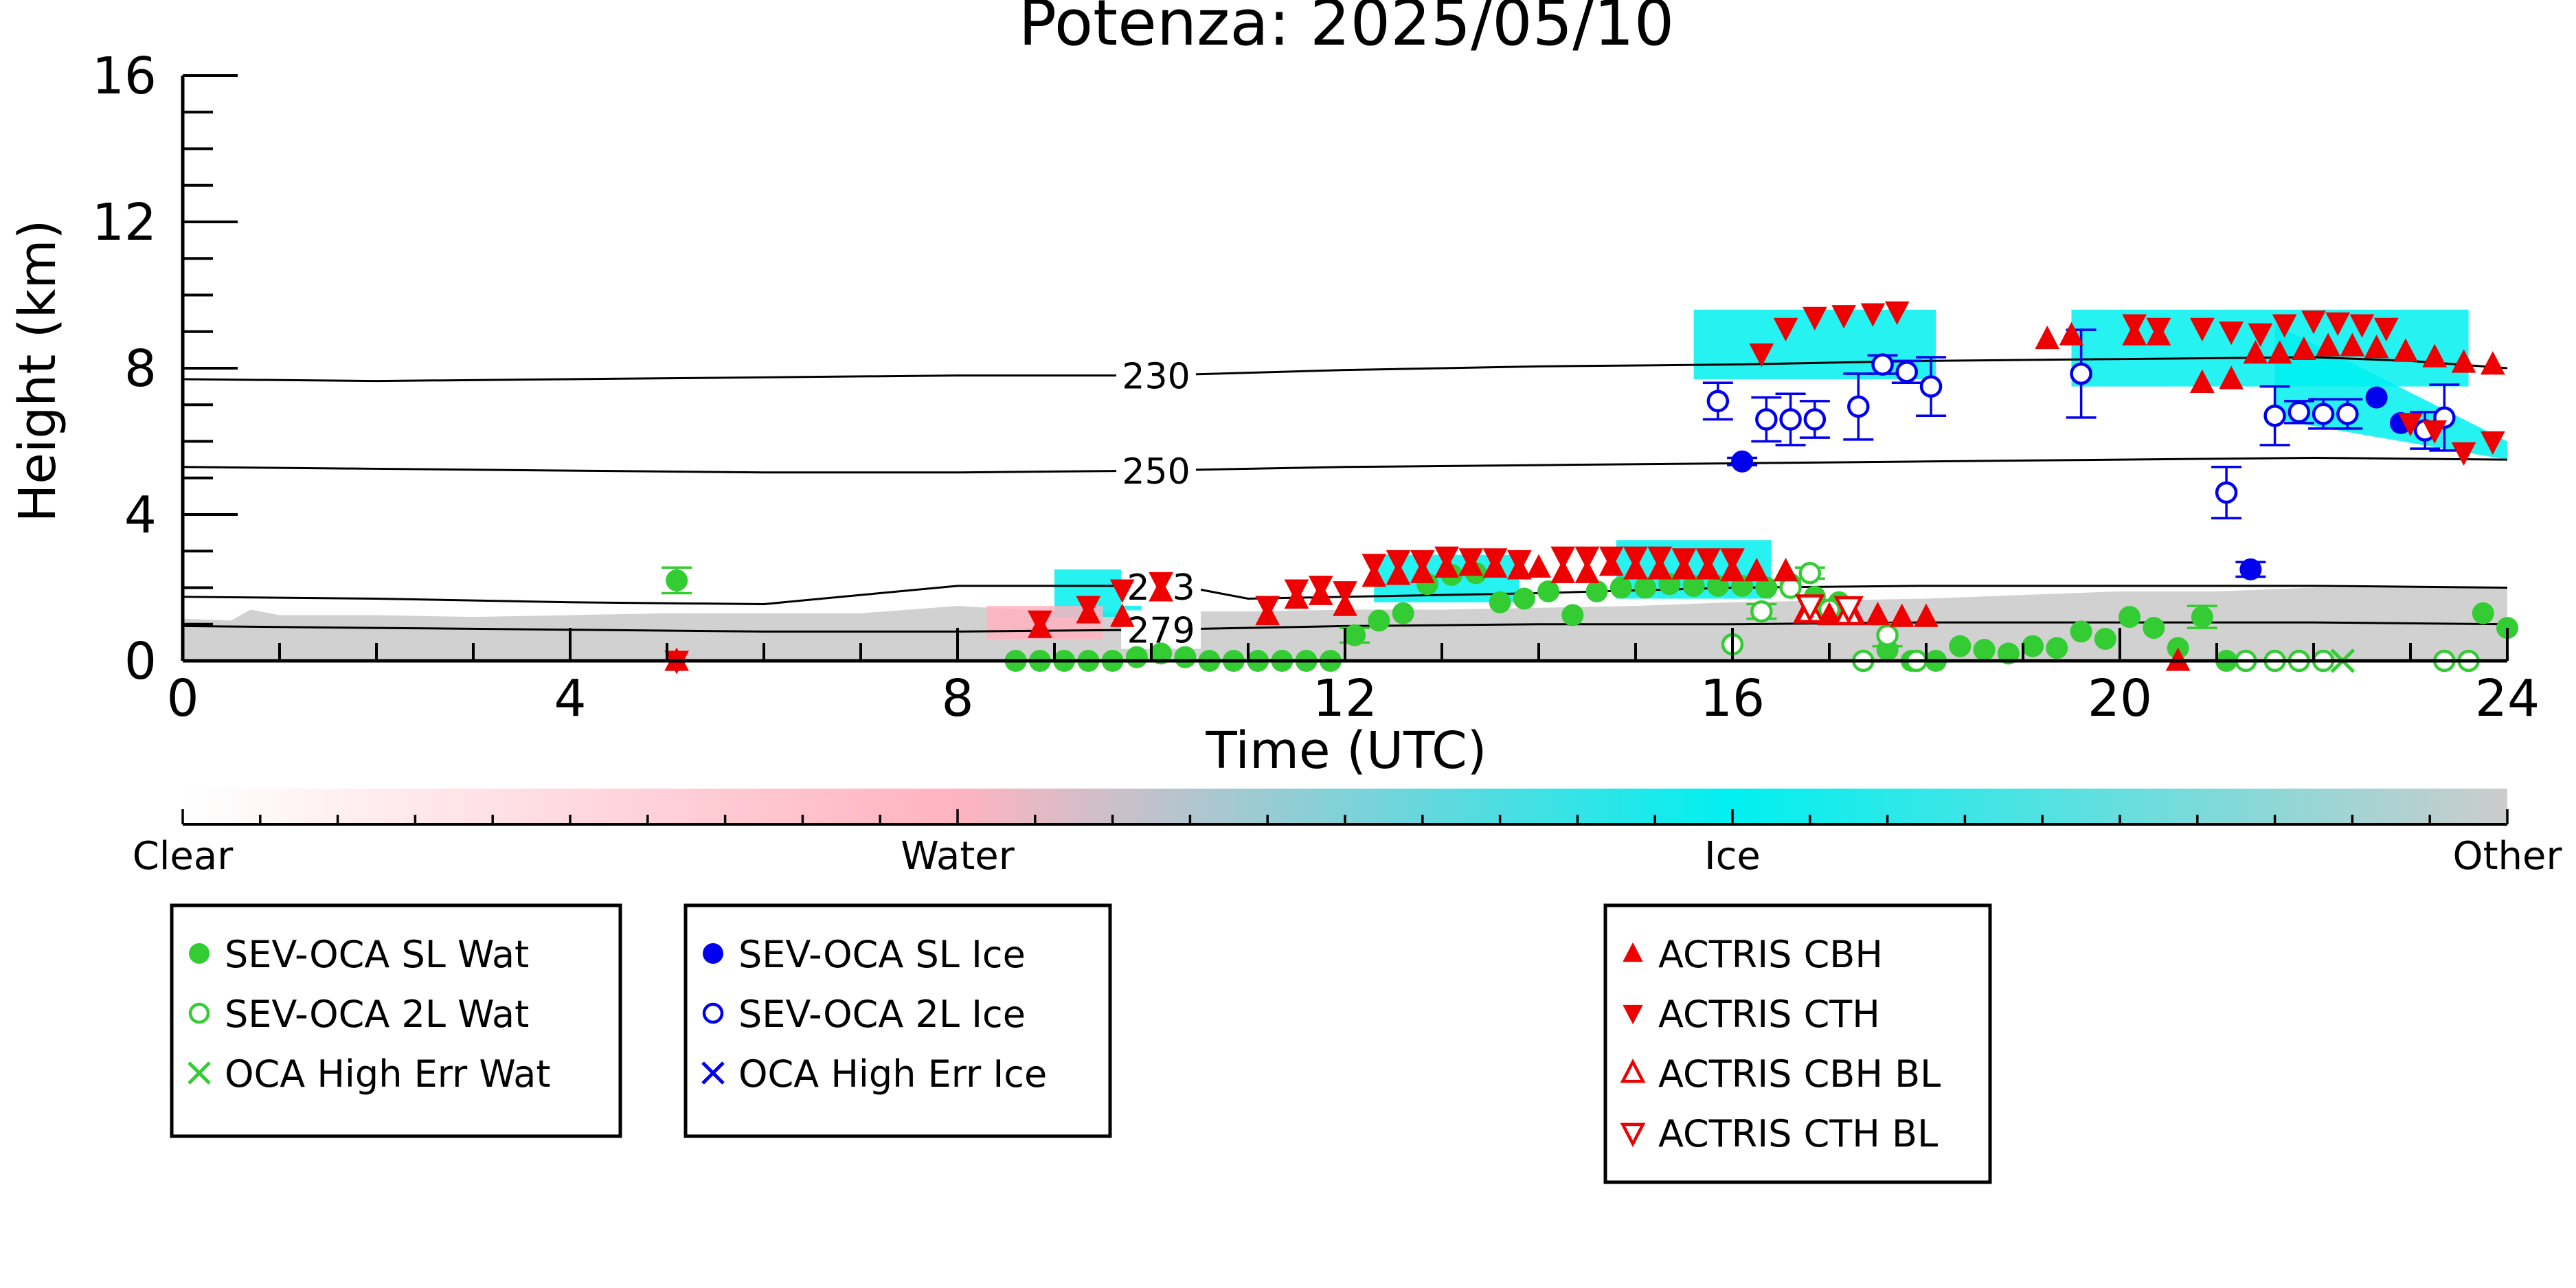 Image resolution: width=2576 pixels, height=1288 pixels. I want to click on marker-actris-cth-bl, so click(1810, 608).